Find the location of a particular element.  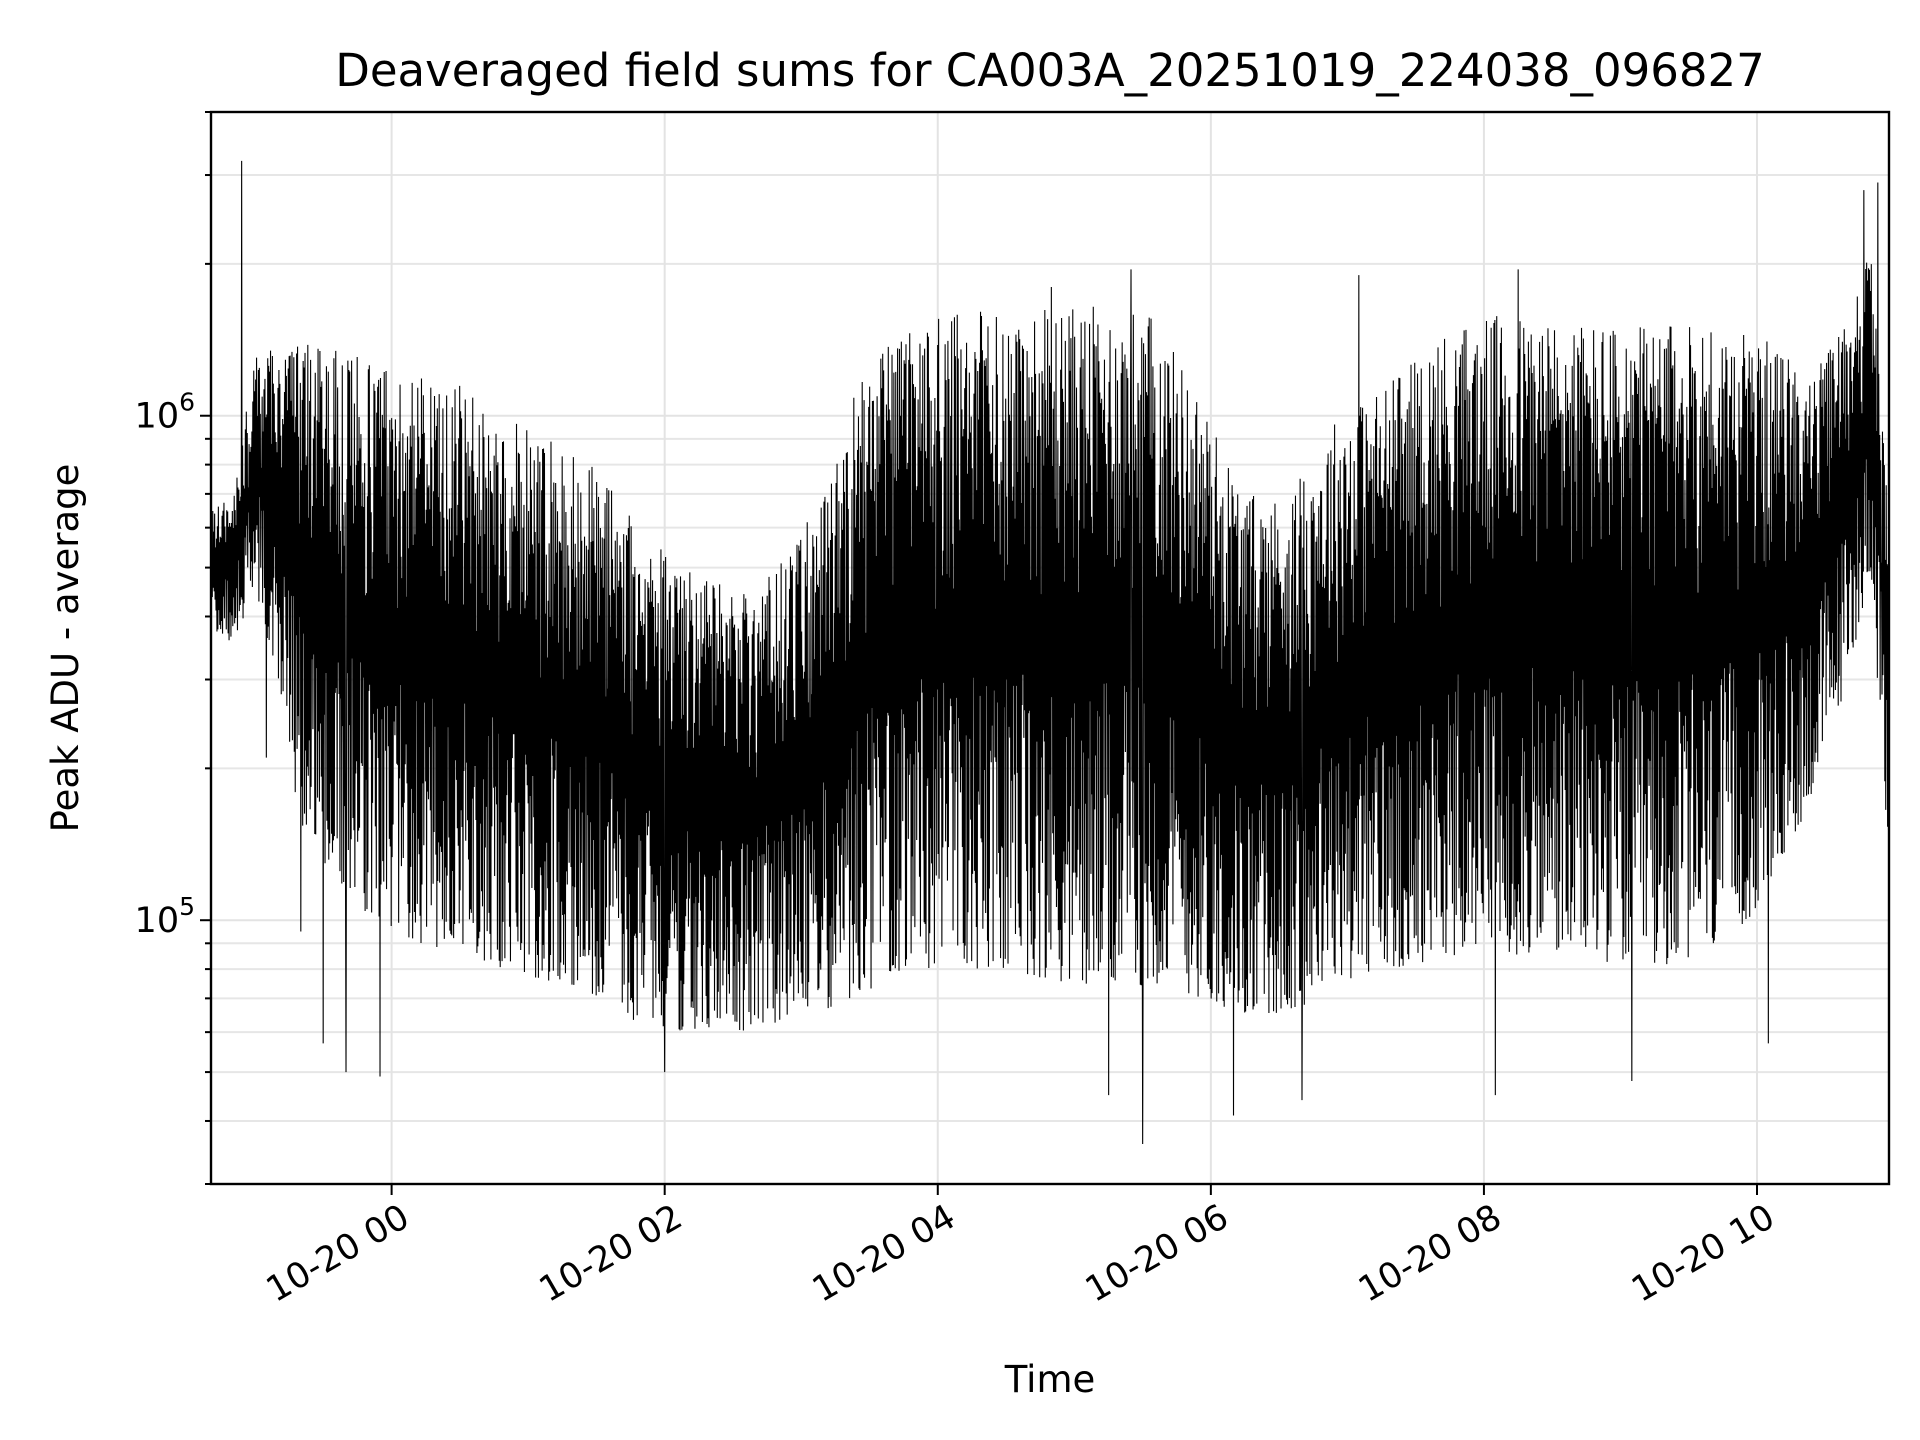

y-tick-label: 10⁶ is located at coordinates (165, 412).